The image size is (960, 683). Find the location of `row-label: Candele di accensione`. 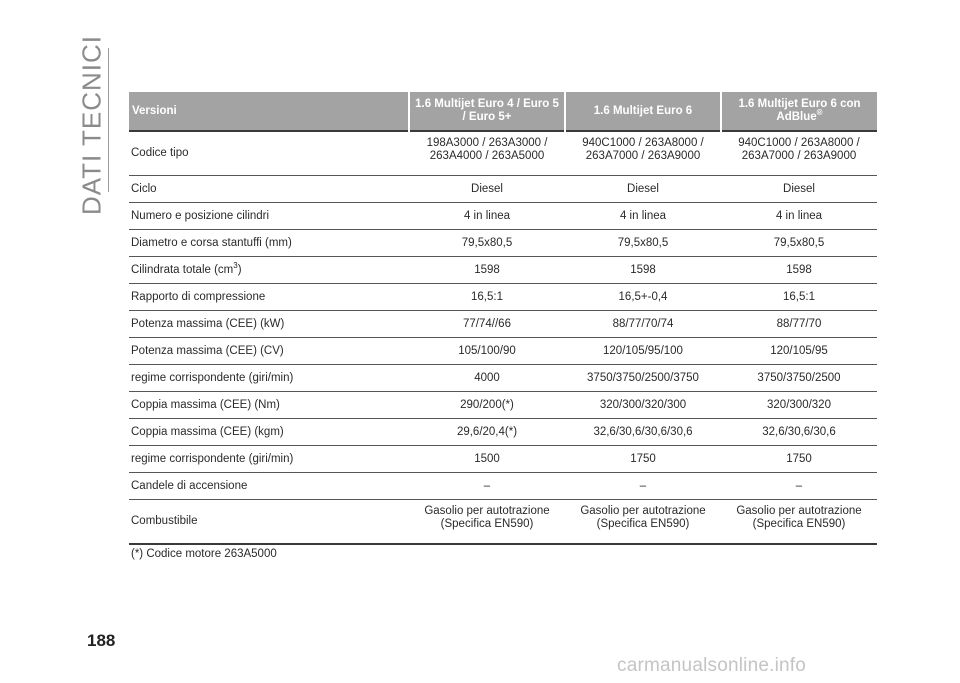

row-label: Candele di accensione is located at coordinates (269, 486).